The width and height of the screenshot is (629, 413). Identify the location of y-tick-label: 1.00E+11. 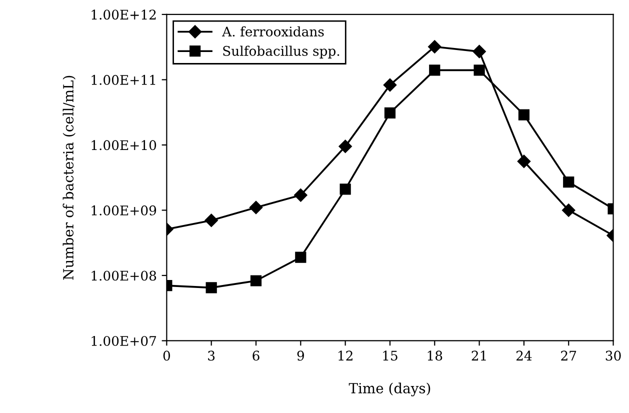
(124, 79).